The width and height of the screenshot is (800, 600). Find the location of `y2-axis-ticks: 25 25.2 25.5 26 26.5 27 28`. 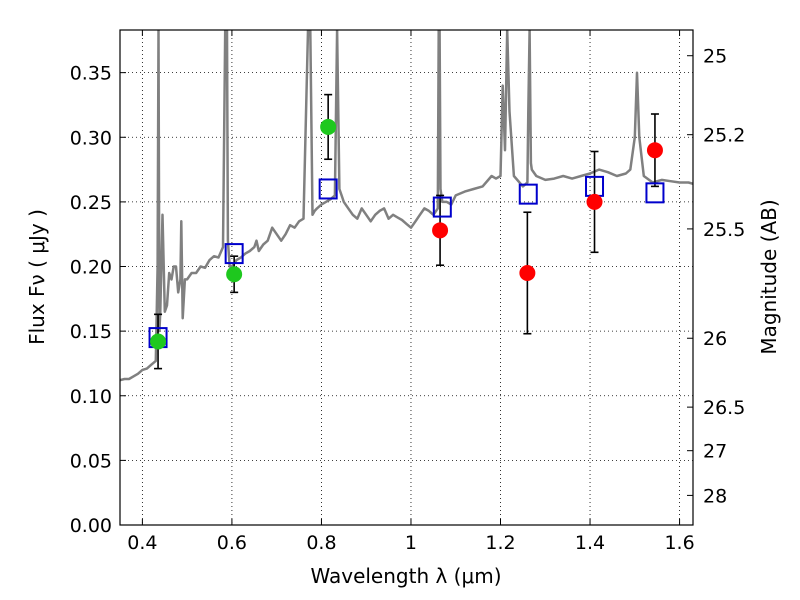

y2-axis-ticks: 25 25.2 25.5 26 26.5 27 28 is located at coordinates (716, 276).